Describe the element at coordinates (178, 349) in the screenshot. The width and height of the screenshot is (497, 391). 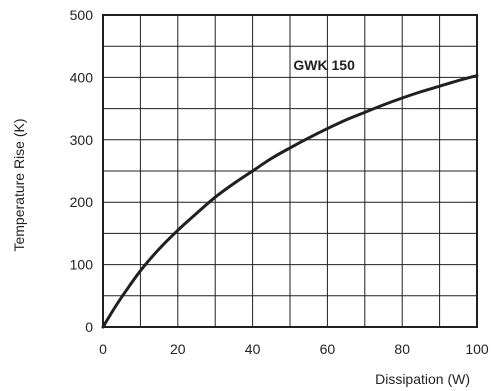
I see `x-tick-label: 20` at that location.